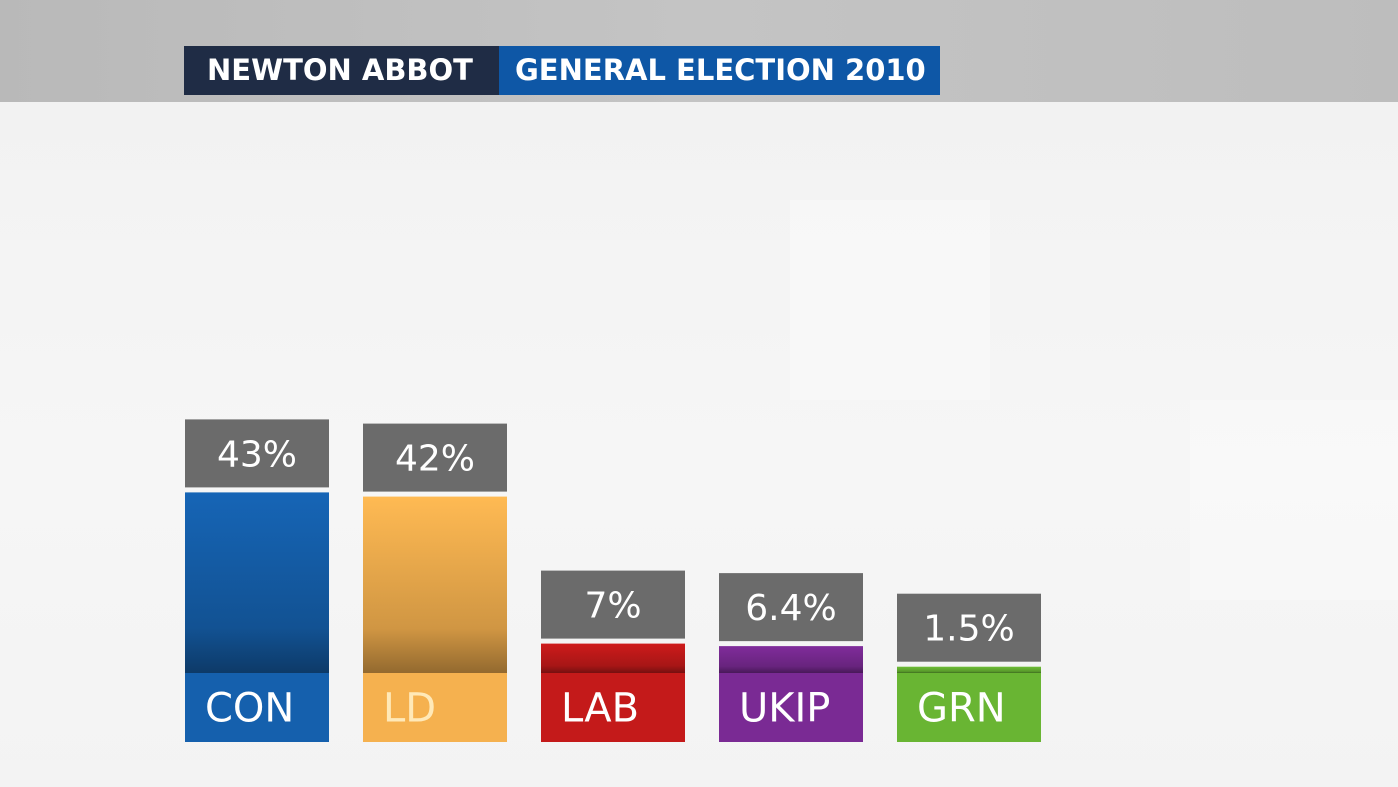 This screenshot has height=787, width=1398. I want to click on category-label: GRN, so click(961, 709).